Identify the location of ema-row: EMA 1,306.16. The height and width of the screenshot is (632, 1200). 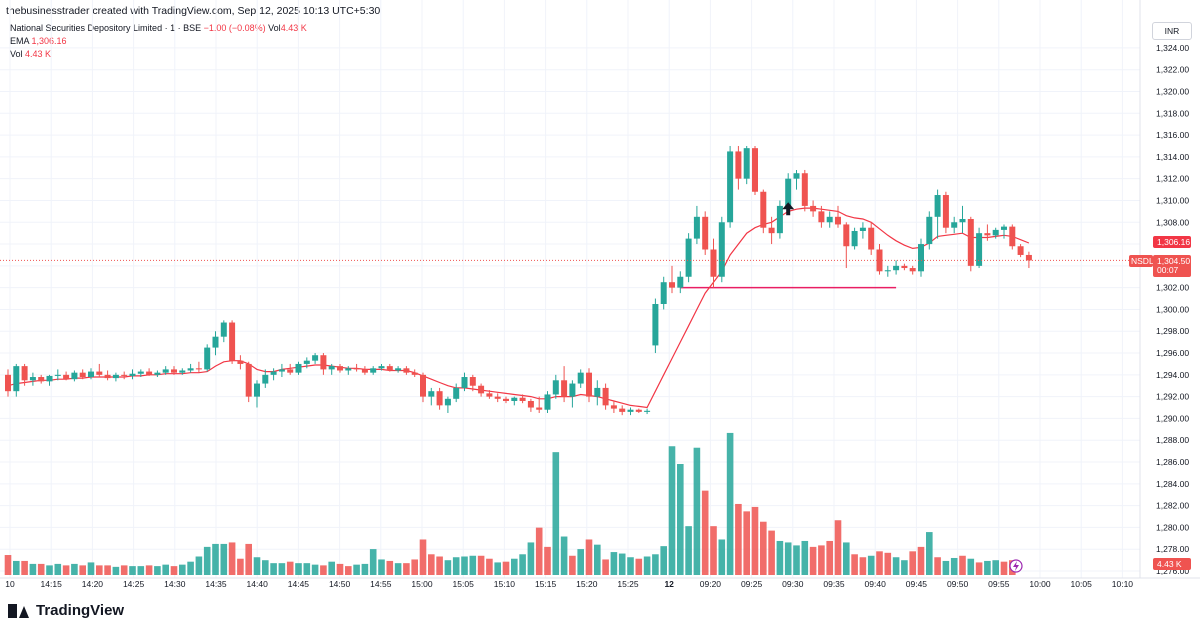
(158, 41).